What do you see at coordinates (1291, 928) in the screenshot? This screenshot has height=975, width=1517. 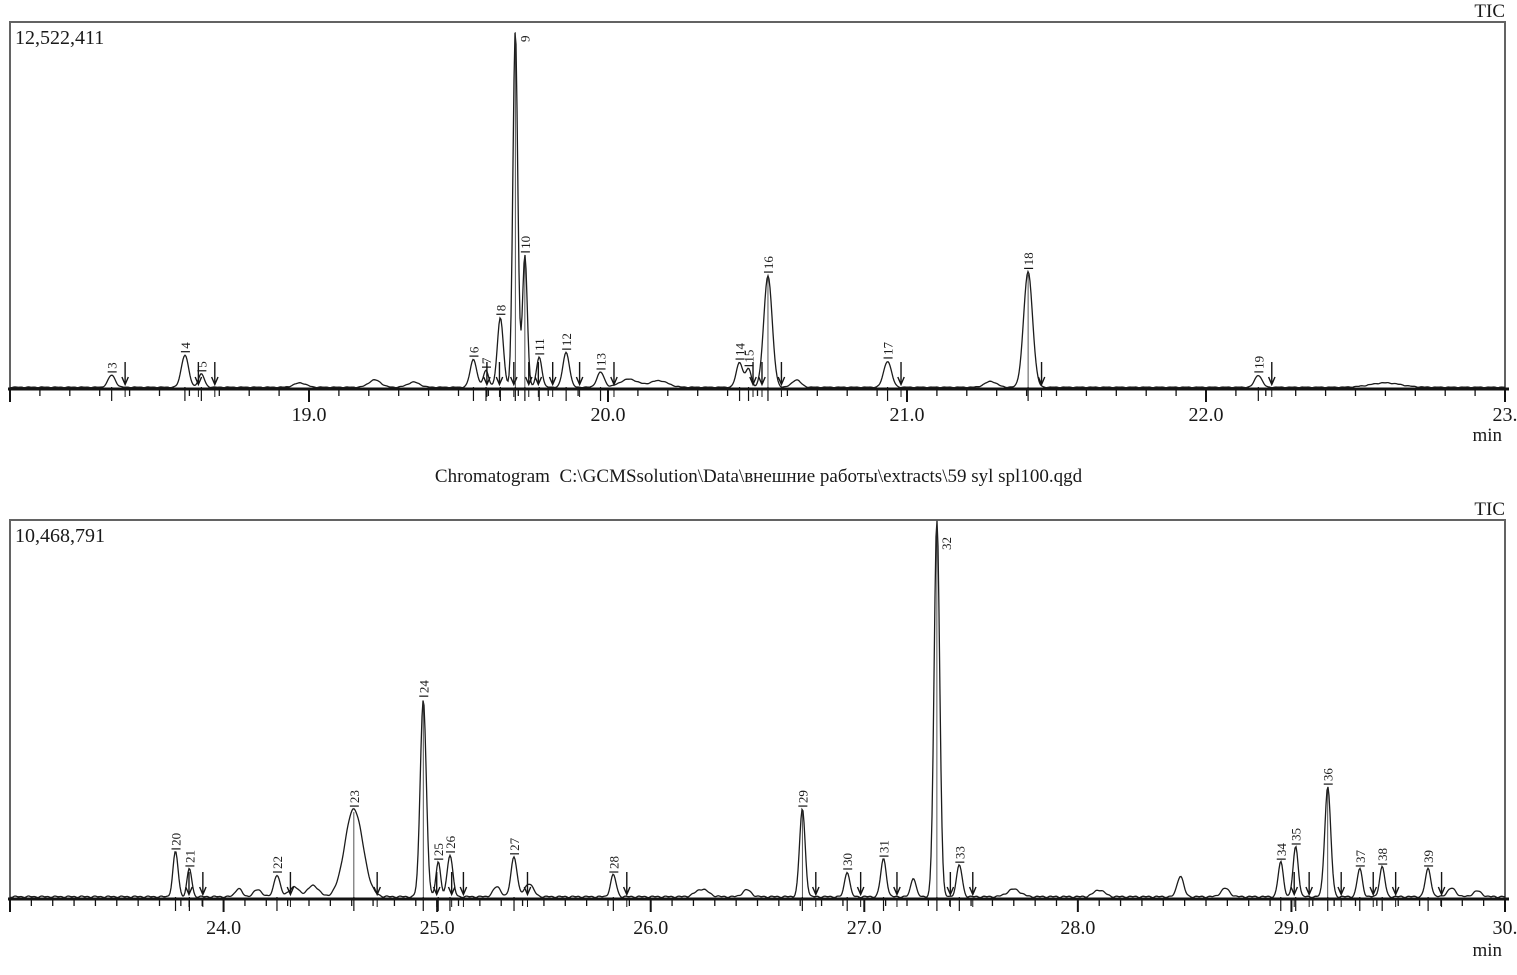 I see `x-axis-tick-label: 29.0` at bounding box center [1291, 928].